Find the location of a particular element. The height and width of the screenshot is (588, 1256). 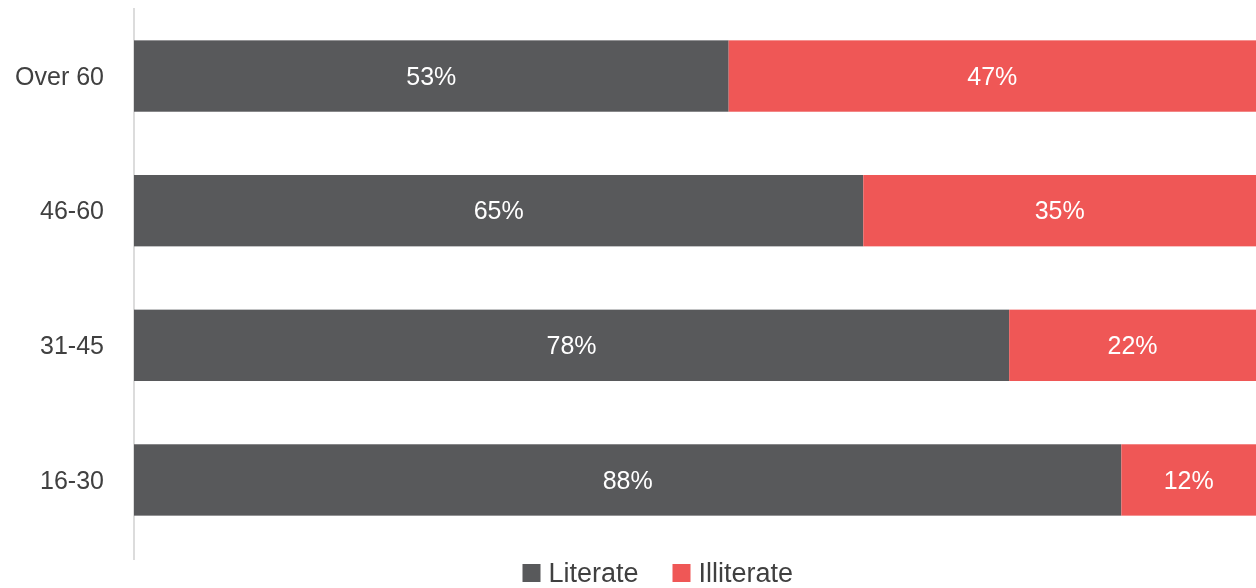

data-label: 35% is located at coordinates (1059, 210).